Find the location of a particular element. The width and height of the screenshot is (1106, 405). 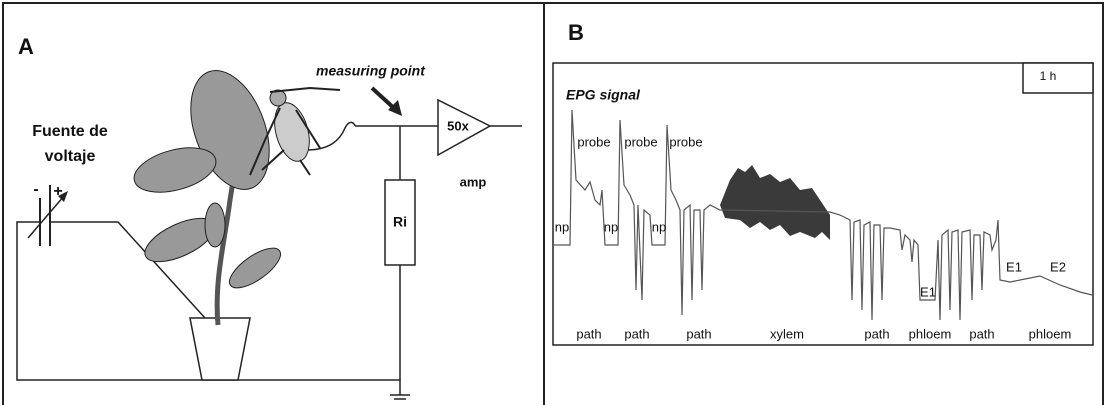

resistor-label: Ri is located at coordinates (400, 222).